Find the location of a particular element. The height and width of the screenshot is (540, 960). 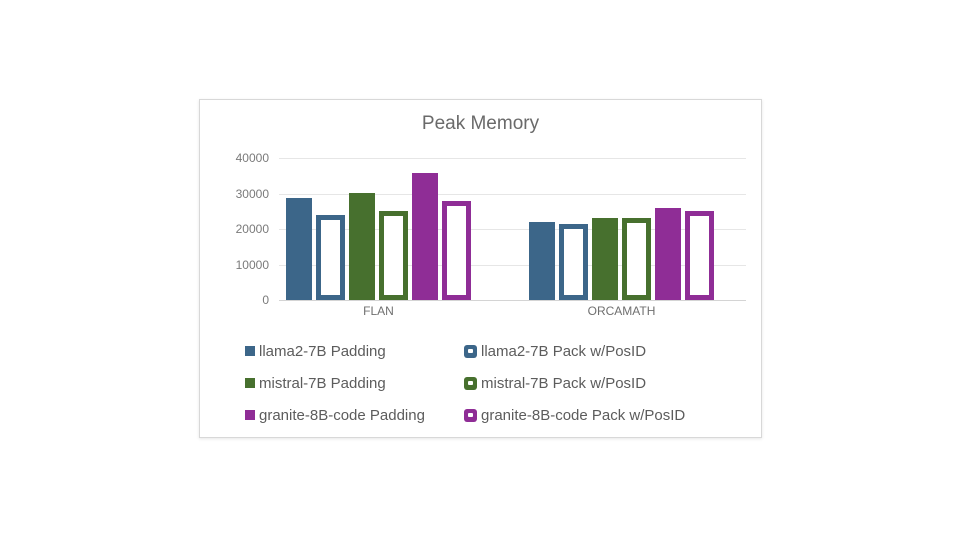

bar-granite-8b-code-padding-flan is located at coordinates (425, 236).